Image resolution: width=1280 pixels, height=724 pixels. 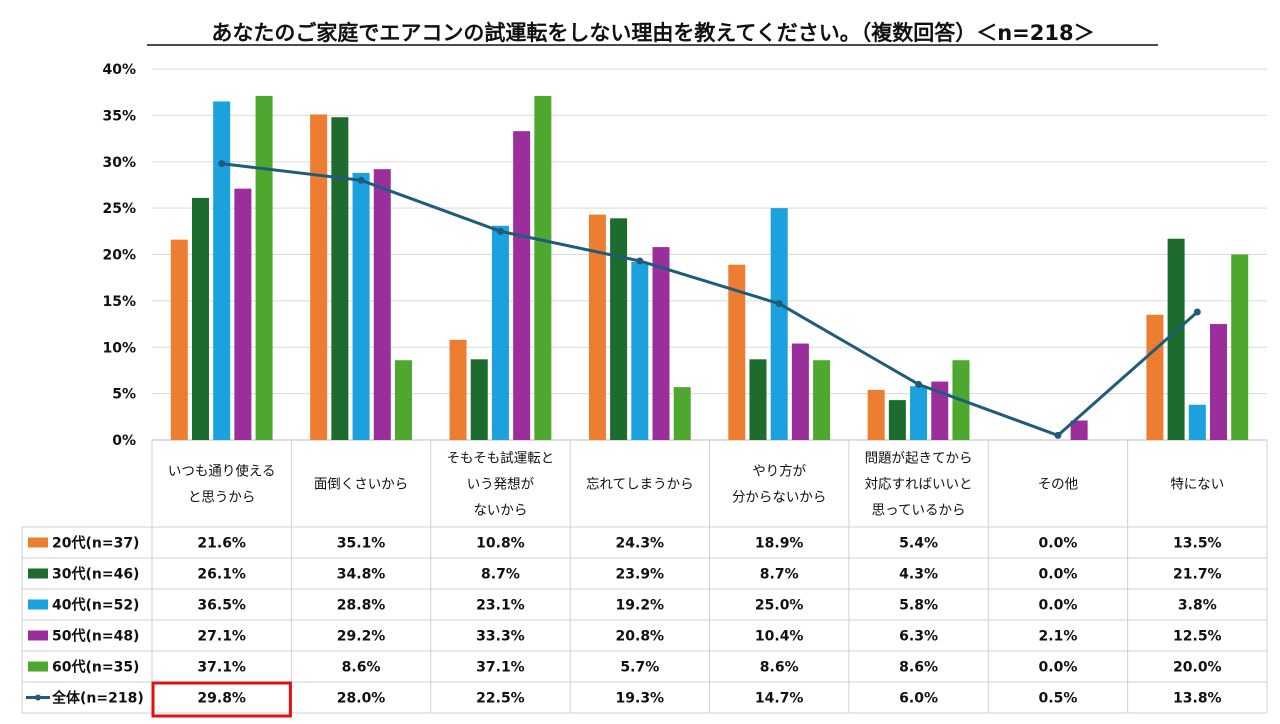 What do you see at coordinates (918, 544) in the screenshot?
I see `data-cell: 5.4%` at bounding box center [918, 544].